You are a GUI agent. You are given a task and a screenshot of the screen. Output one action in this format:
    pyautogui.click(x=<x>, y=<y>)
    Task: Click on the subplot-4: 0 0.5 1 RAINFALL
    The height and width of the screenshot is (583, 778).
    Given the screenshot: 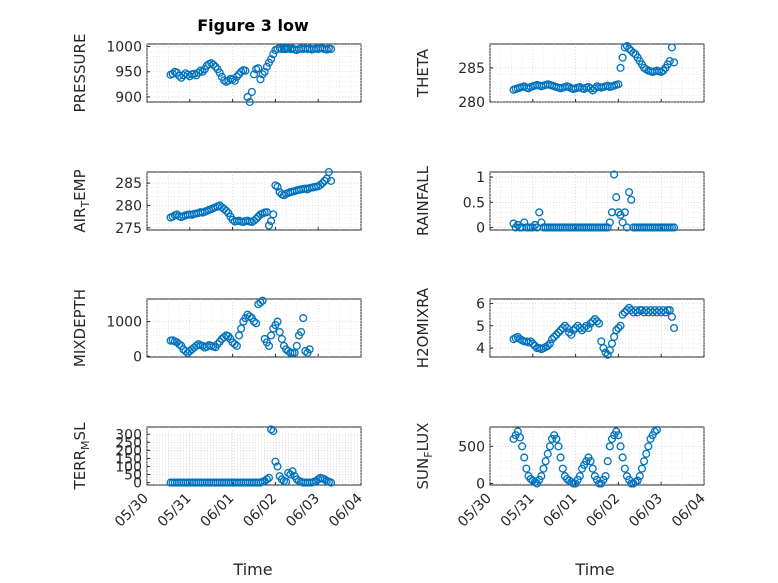 What is the action you would take?
    pyautogui.click(x=559, y=200)
    